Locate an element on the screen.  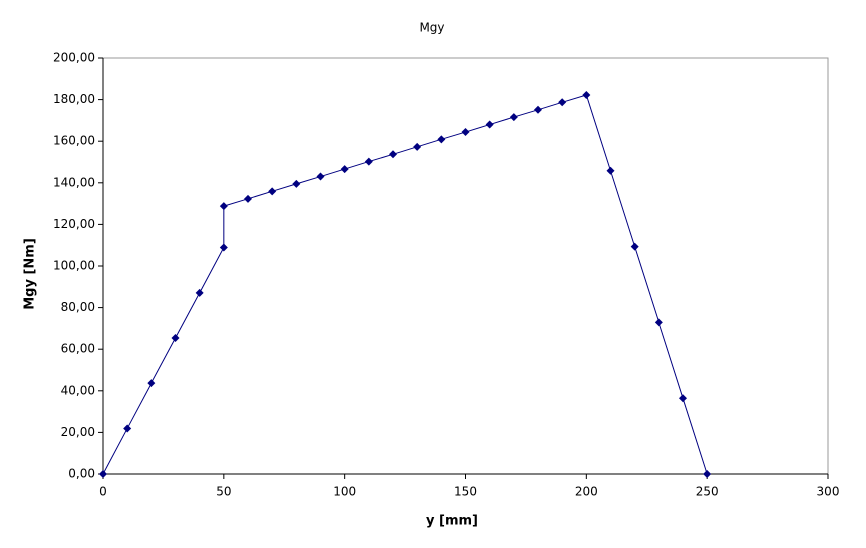
y-tick-label: 140,00 is located at coordinates (74, 182).